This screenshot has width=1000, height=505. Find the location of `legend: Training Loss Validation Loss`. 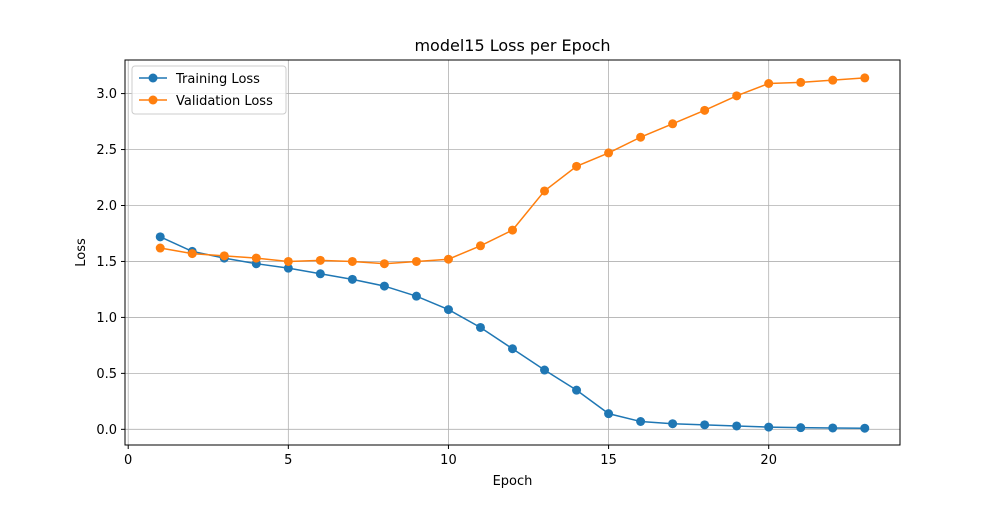

legend: Training Loss Validation Loss is located at coordinates (209, 90).